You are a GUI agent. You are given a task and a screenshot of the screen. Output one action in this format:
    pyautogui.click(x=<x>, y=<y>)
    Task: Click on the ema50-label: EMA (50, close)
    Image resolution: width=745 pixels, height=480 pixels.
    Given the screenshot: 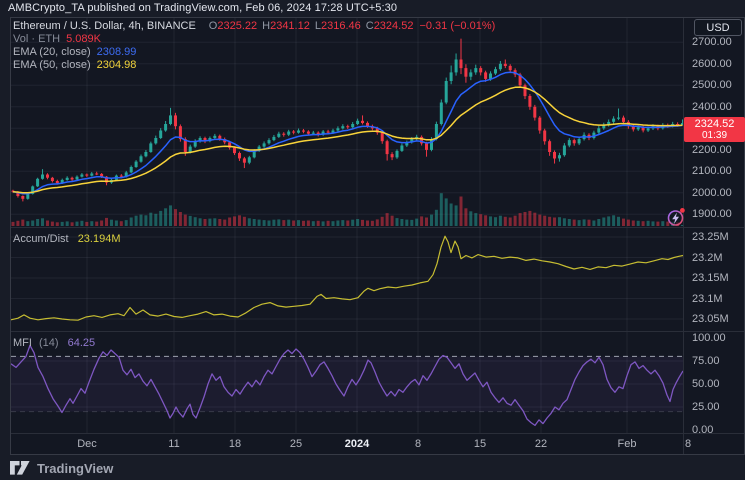 What is the action you would take?
    pyautogui.click(x=52, y=65)
    